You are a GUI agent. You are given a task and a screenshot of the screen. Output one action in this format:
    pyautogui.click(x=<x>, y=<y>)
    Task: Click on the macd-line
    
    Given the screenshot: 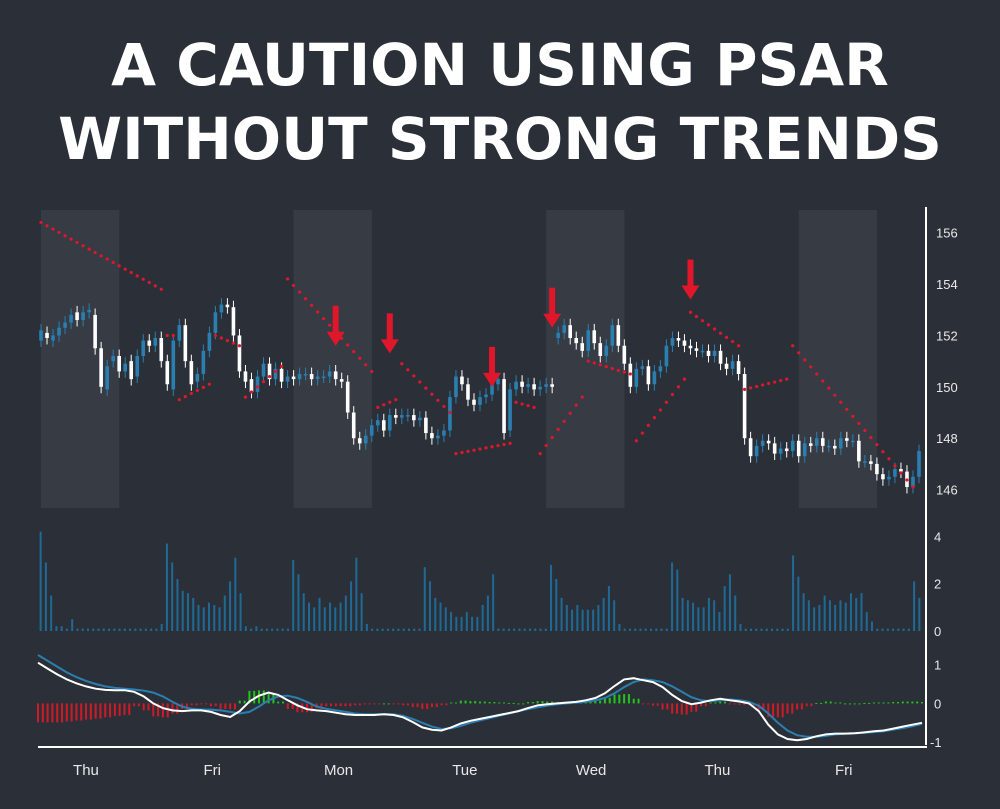 What is the action you would take?
    pyautogui.click(x=480, y=701)
    